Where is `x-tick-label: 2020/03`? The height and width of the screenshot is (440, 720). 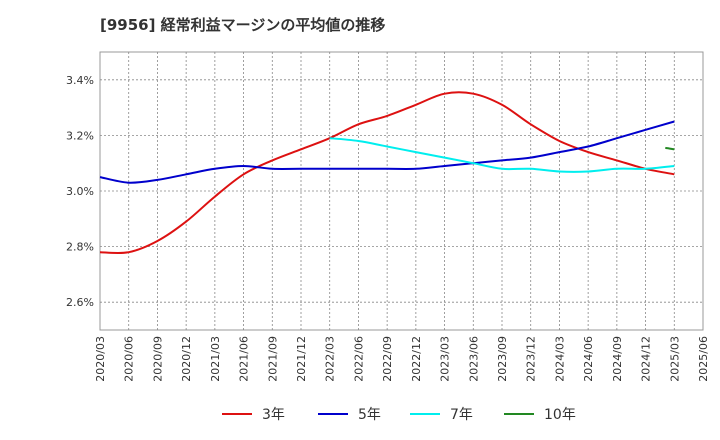
x-tick-label: 2020/03 is located at coordinates (100, 359).